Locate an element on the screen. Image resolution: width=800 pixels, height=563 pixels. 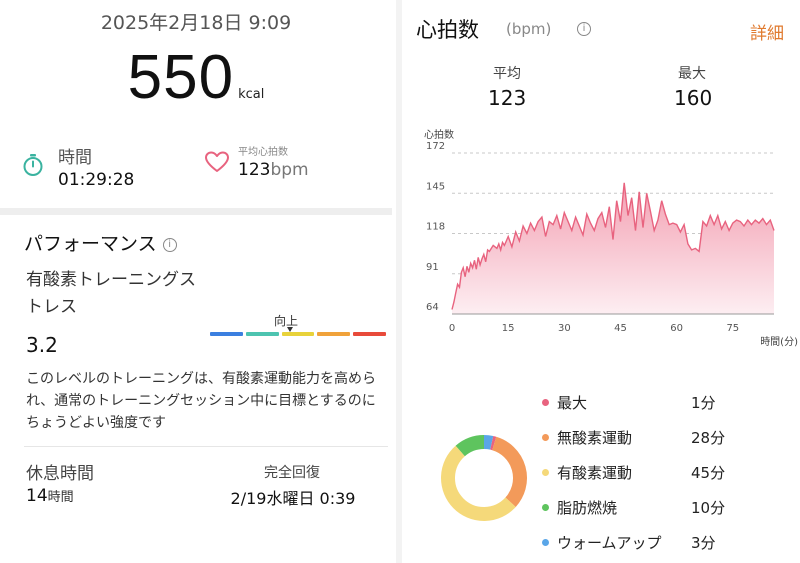
scale-marker-label: 向上 is located at coordinates (286, 321).